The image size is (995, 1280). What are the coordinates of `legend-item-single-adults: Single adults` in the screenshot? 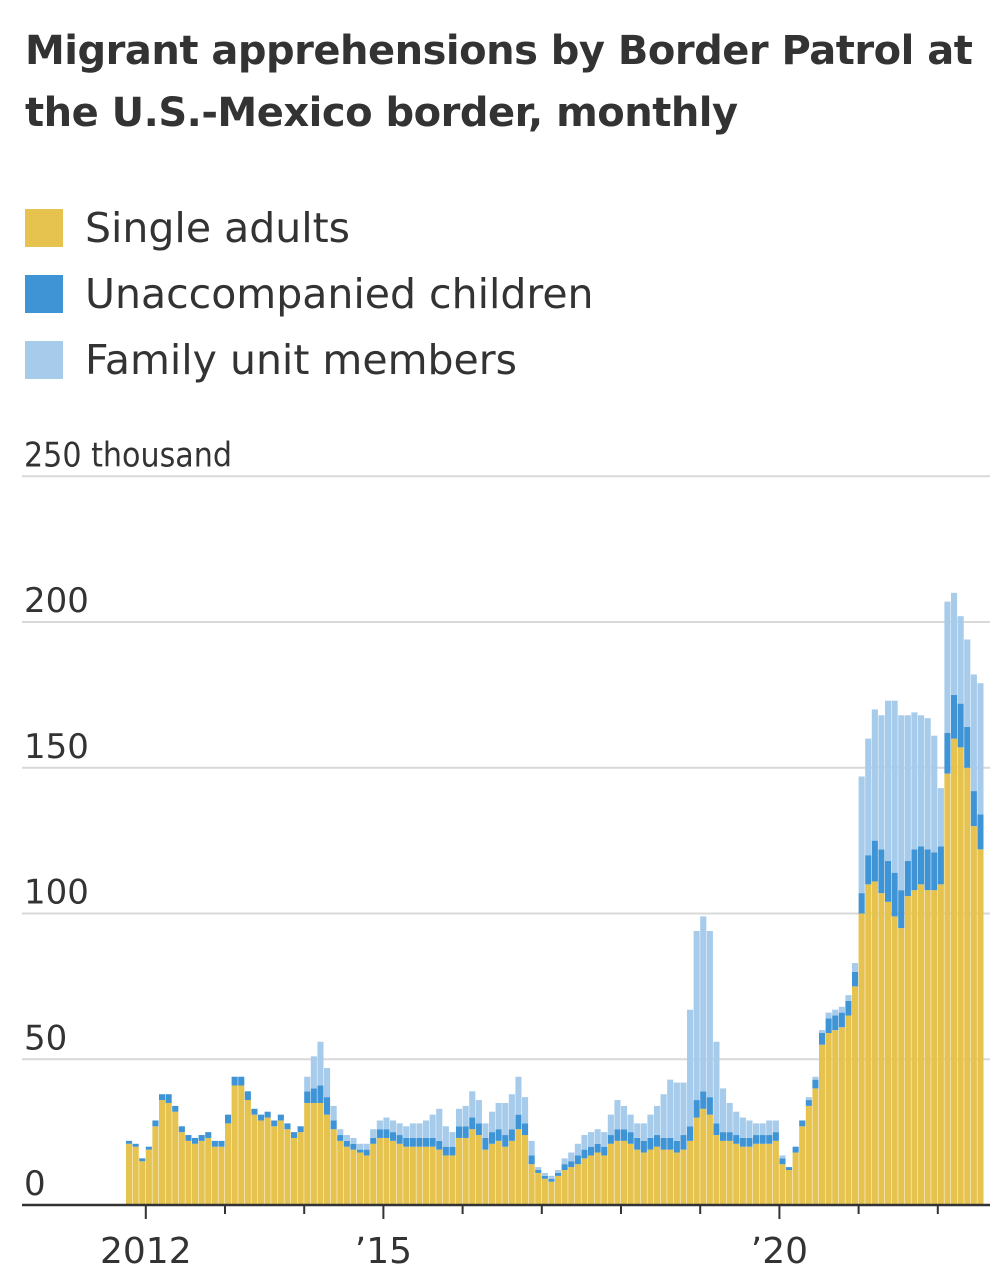 It's located at (309, 228).